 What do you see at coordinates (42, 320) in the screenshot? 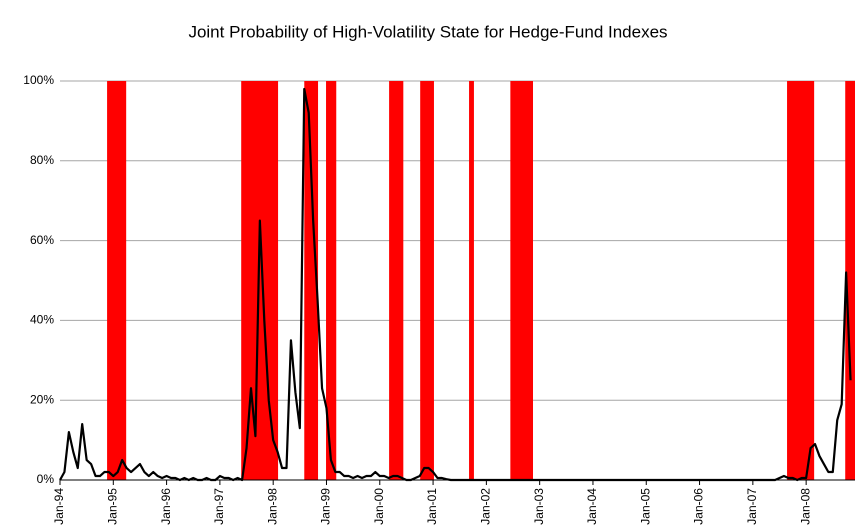
I see `y-tick-label: 40%` at bounding box center [42, 320].